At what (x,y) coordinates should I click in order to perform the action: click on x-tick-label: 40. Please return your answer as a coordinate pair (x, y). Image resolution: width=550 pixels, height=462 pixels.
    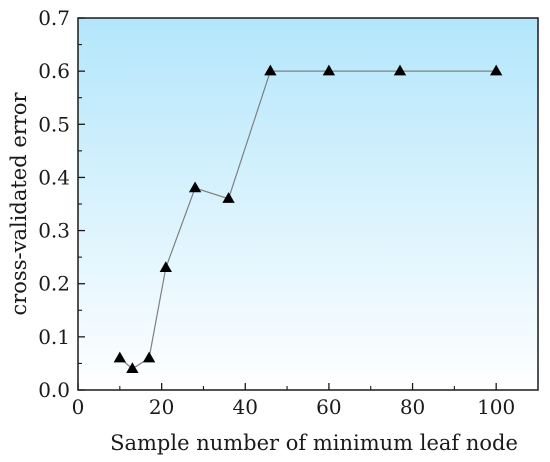
    Looking at the image, I should click on (245, 407).